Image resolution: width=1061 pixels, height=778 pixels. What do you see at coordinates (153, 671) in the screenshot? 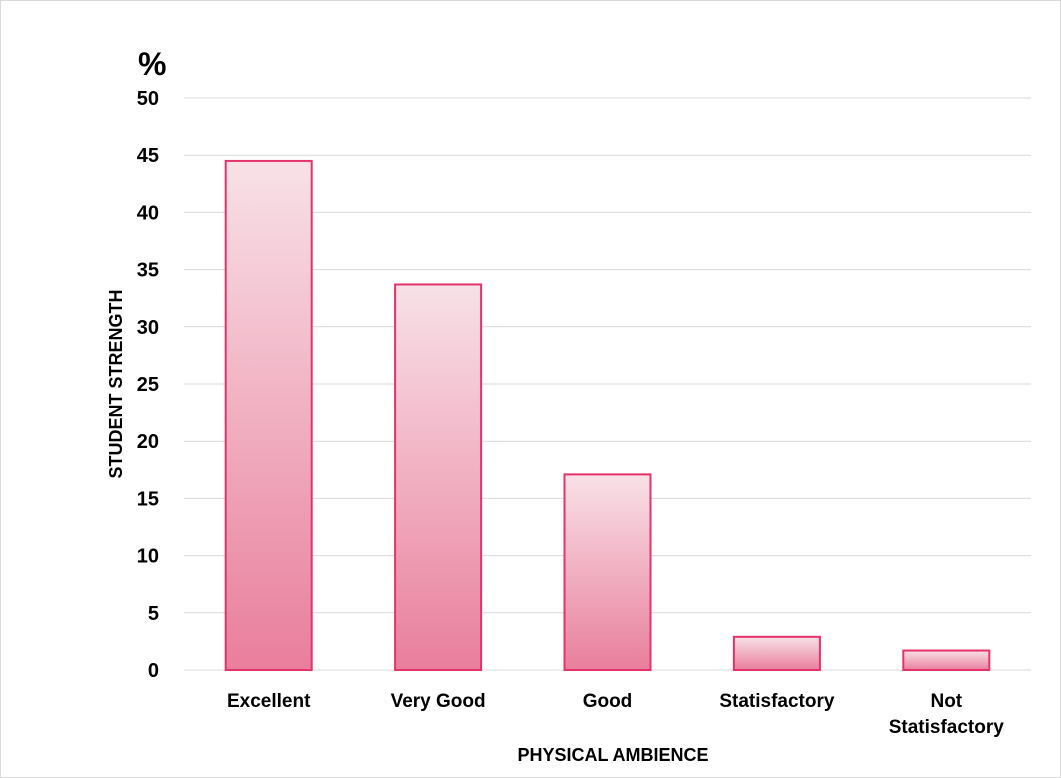
I see `y-tick-label: 0` at bounding box center [153, 671].